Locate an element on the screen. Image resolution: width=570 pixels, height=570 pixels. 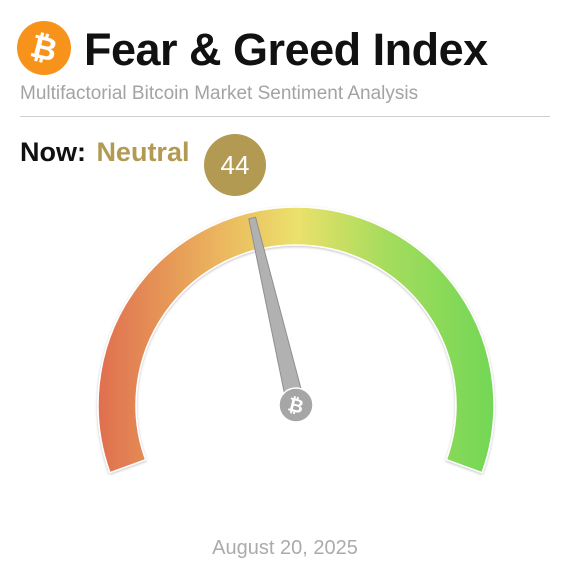
index-date: August 20, 2025 is located at coordinates (285, 548).